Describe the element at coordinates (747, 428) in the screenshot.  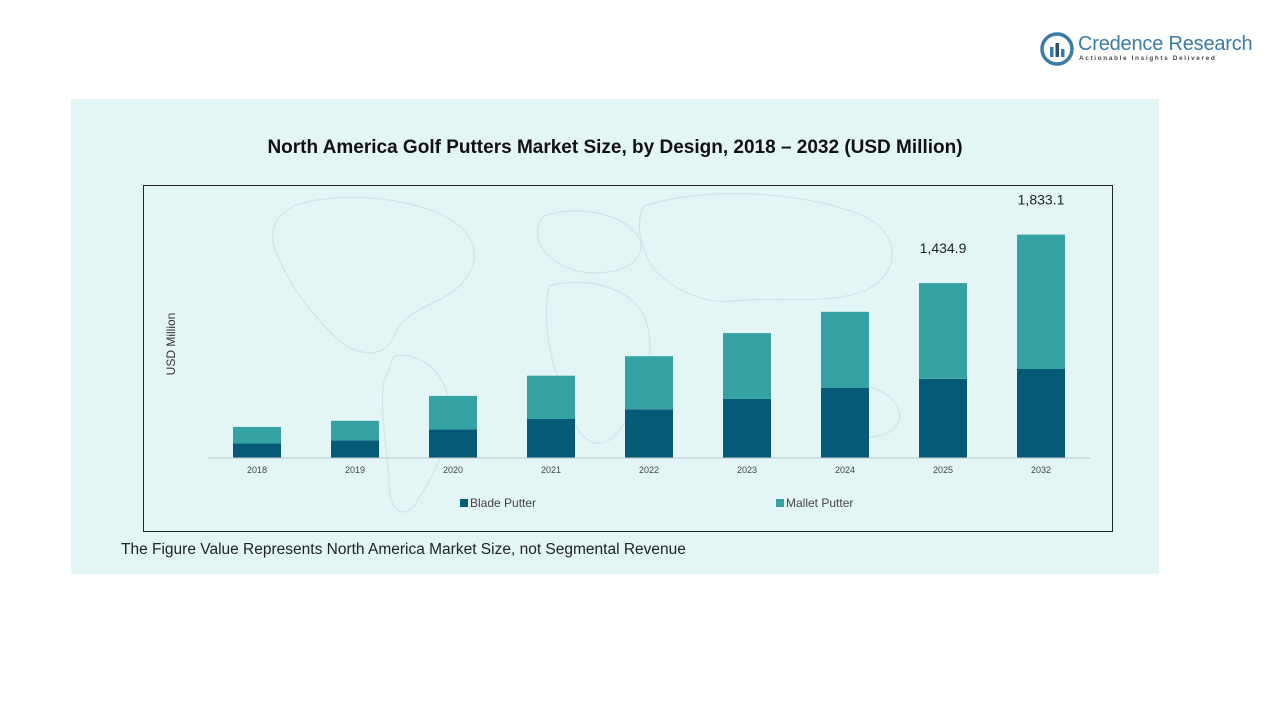
I see `bar-blade-putter-2023` at that location.